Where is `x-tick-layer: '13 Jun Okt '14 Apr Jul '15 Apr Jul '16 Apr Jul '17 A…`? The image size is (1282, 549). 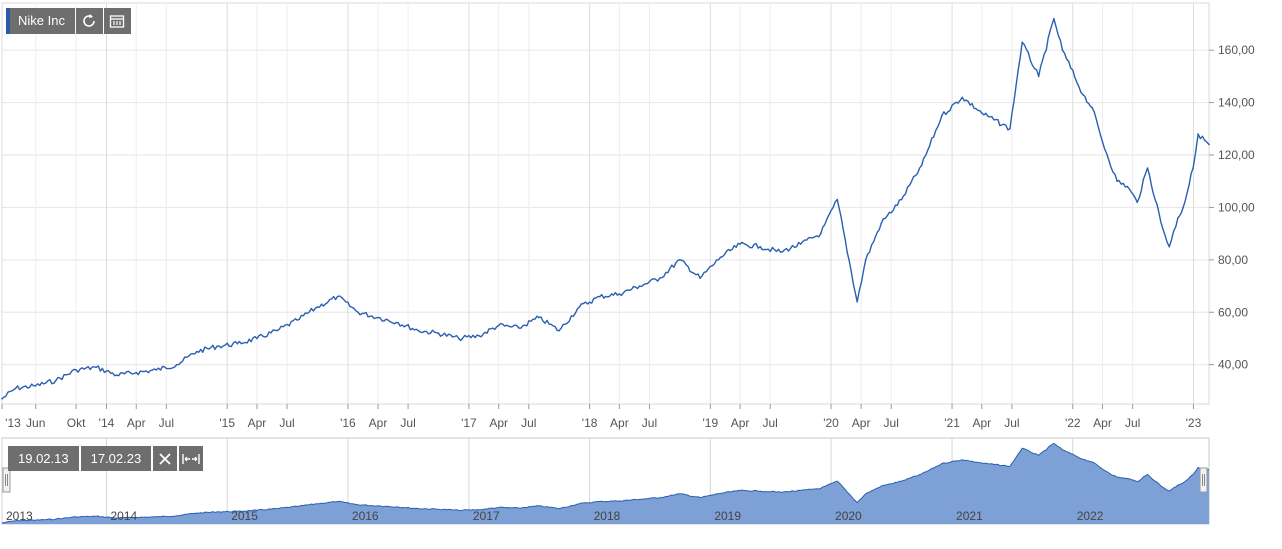 x-tick-layer: '13 Jun Okt '14 Apr Jul '15 Apr Jul '16 Apr Jul '17 A… is located at coordinates (601, 417).